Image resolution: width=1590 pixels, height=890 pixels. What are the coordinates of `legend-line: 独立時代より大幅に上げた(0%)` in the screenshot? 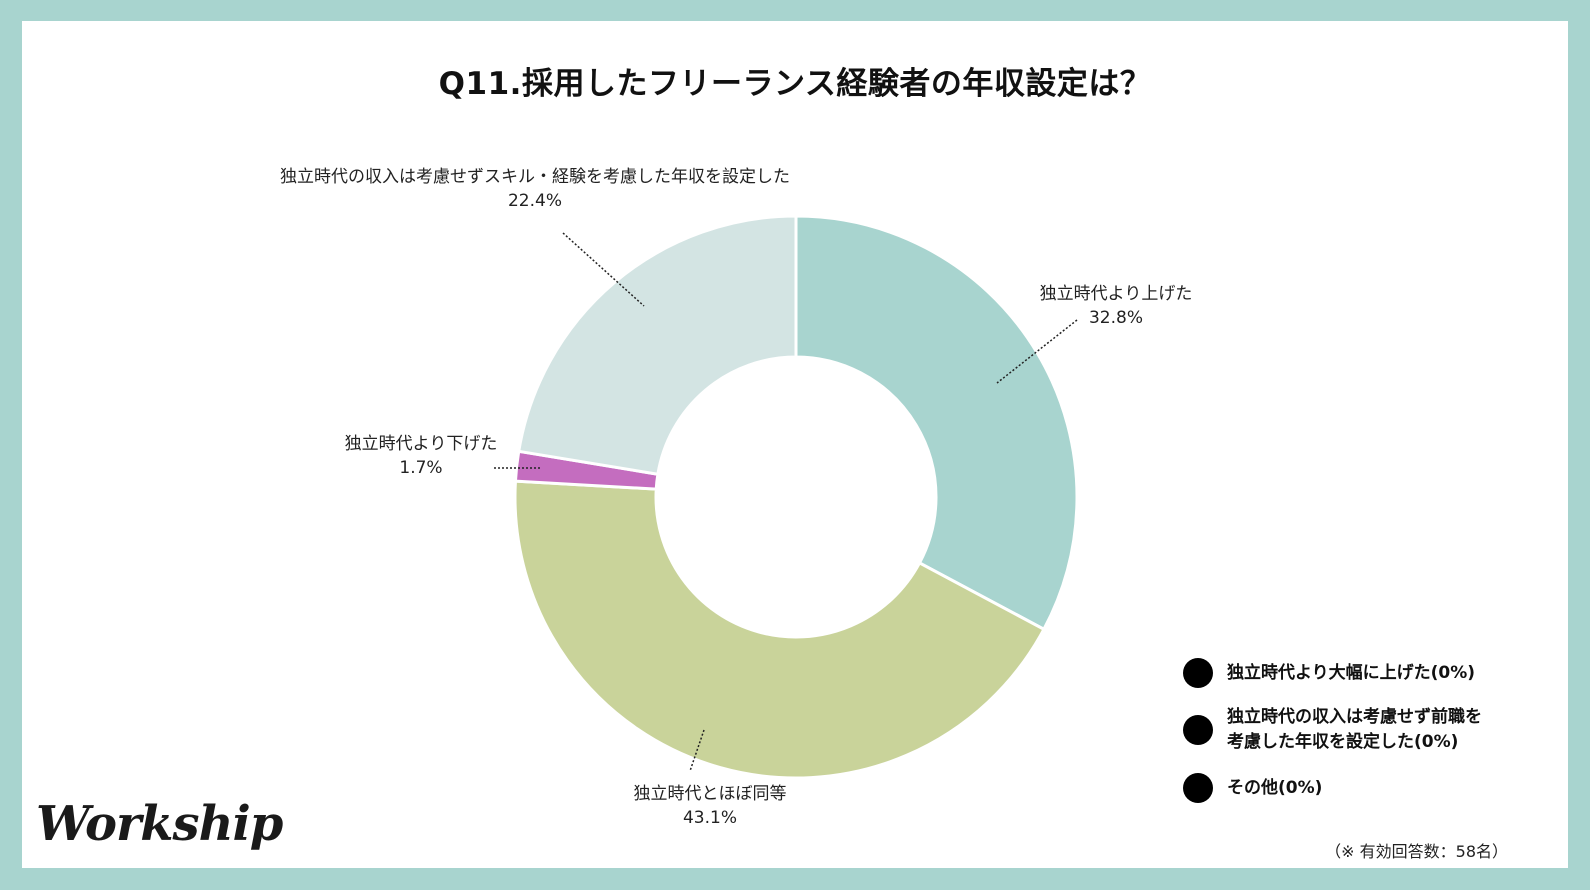 It's located at (1351, 672).